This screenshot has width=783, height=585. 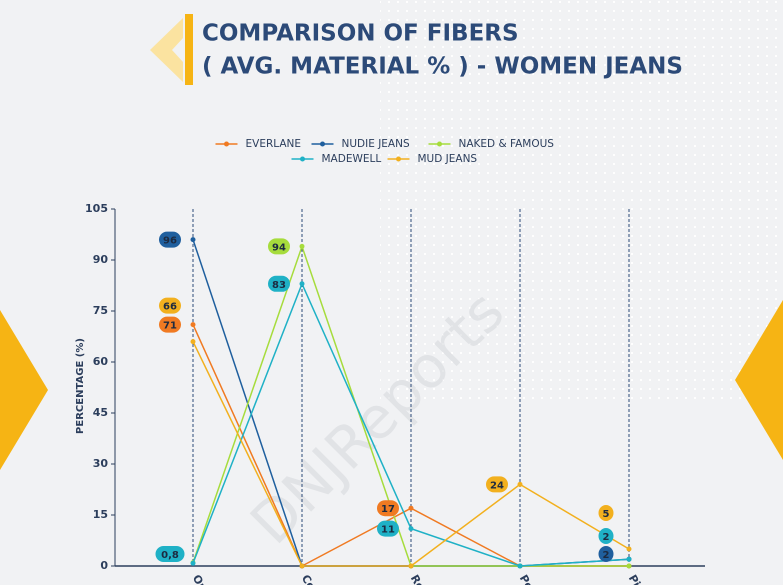 I want to click on y-tick-label: 15, so click(x=100, y=514).